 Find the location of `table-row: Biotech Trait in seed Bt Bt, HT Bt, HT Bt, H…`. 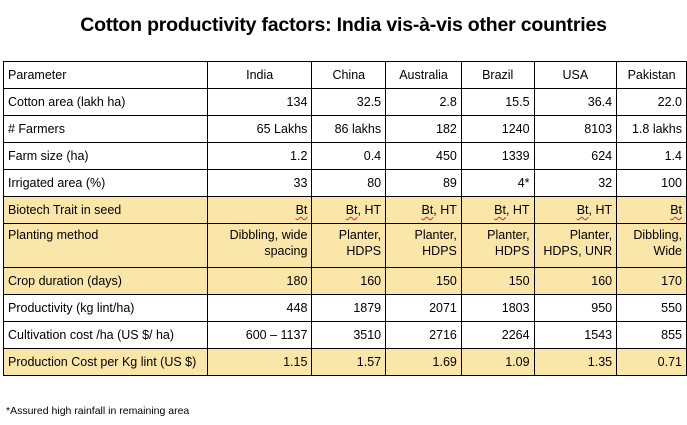

table-row: Biotech Trait in seed Bt Bt, HT Bt, HT Bt, H… is located at coordinates (345, 210).